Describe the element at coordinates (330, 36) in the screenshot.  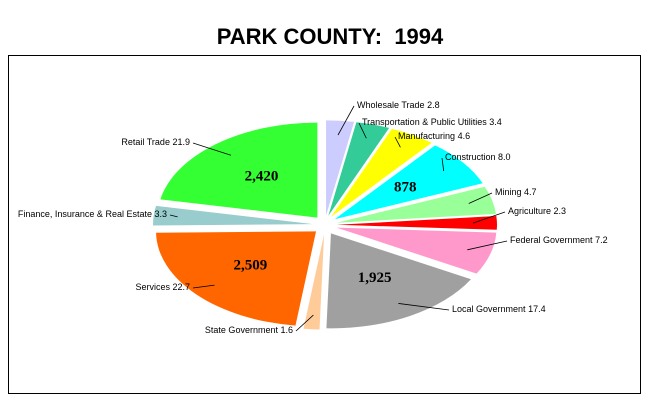
I see `chart-title: PARK COUNTY: 1994` at that location.